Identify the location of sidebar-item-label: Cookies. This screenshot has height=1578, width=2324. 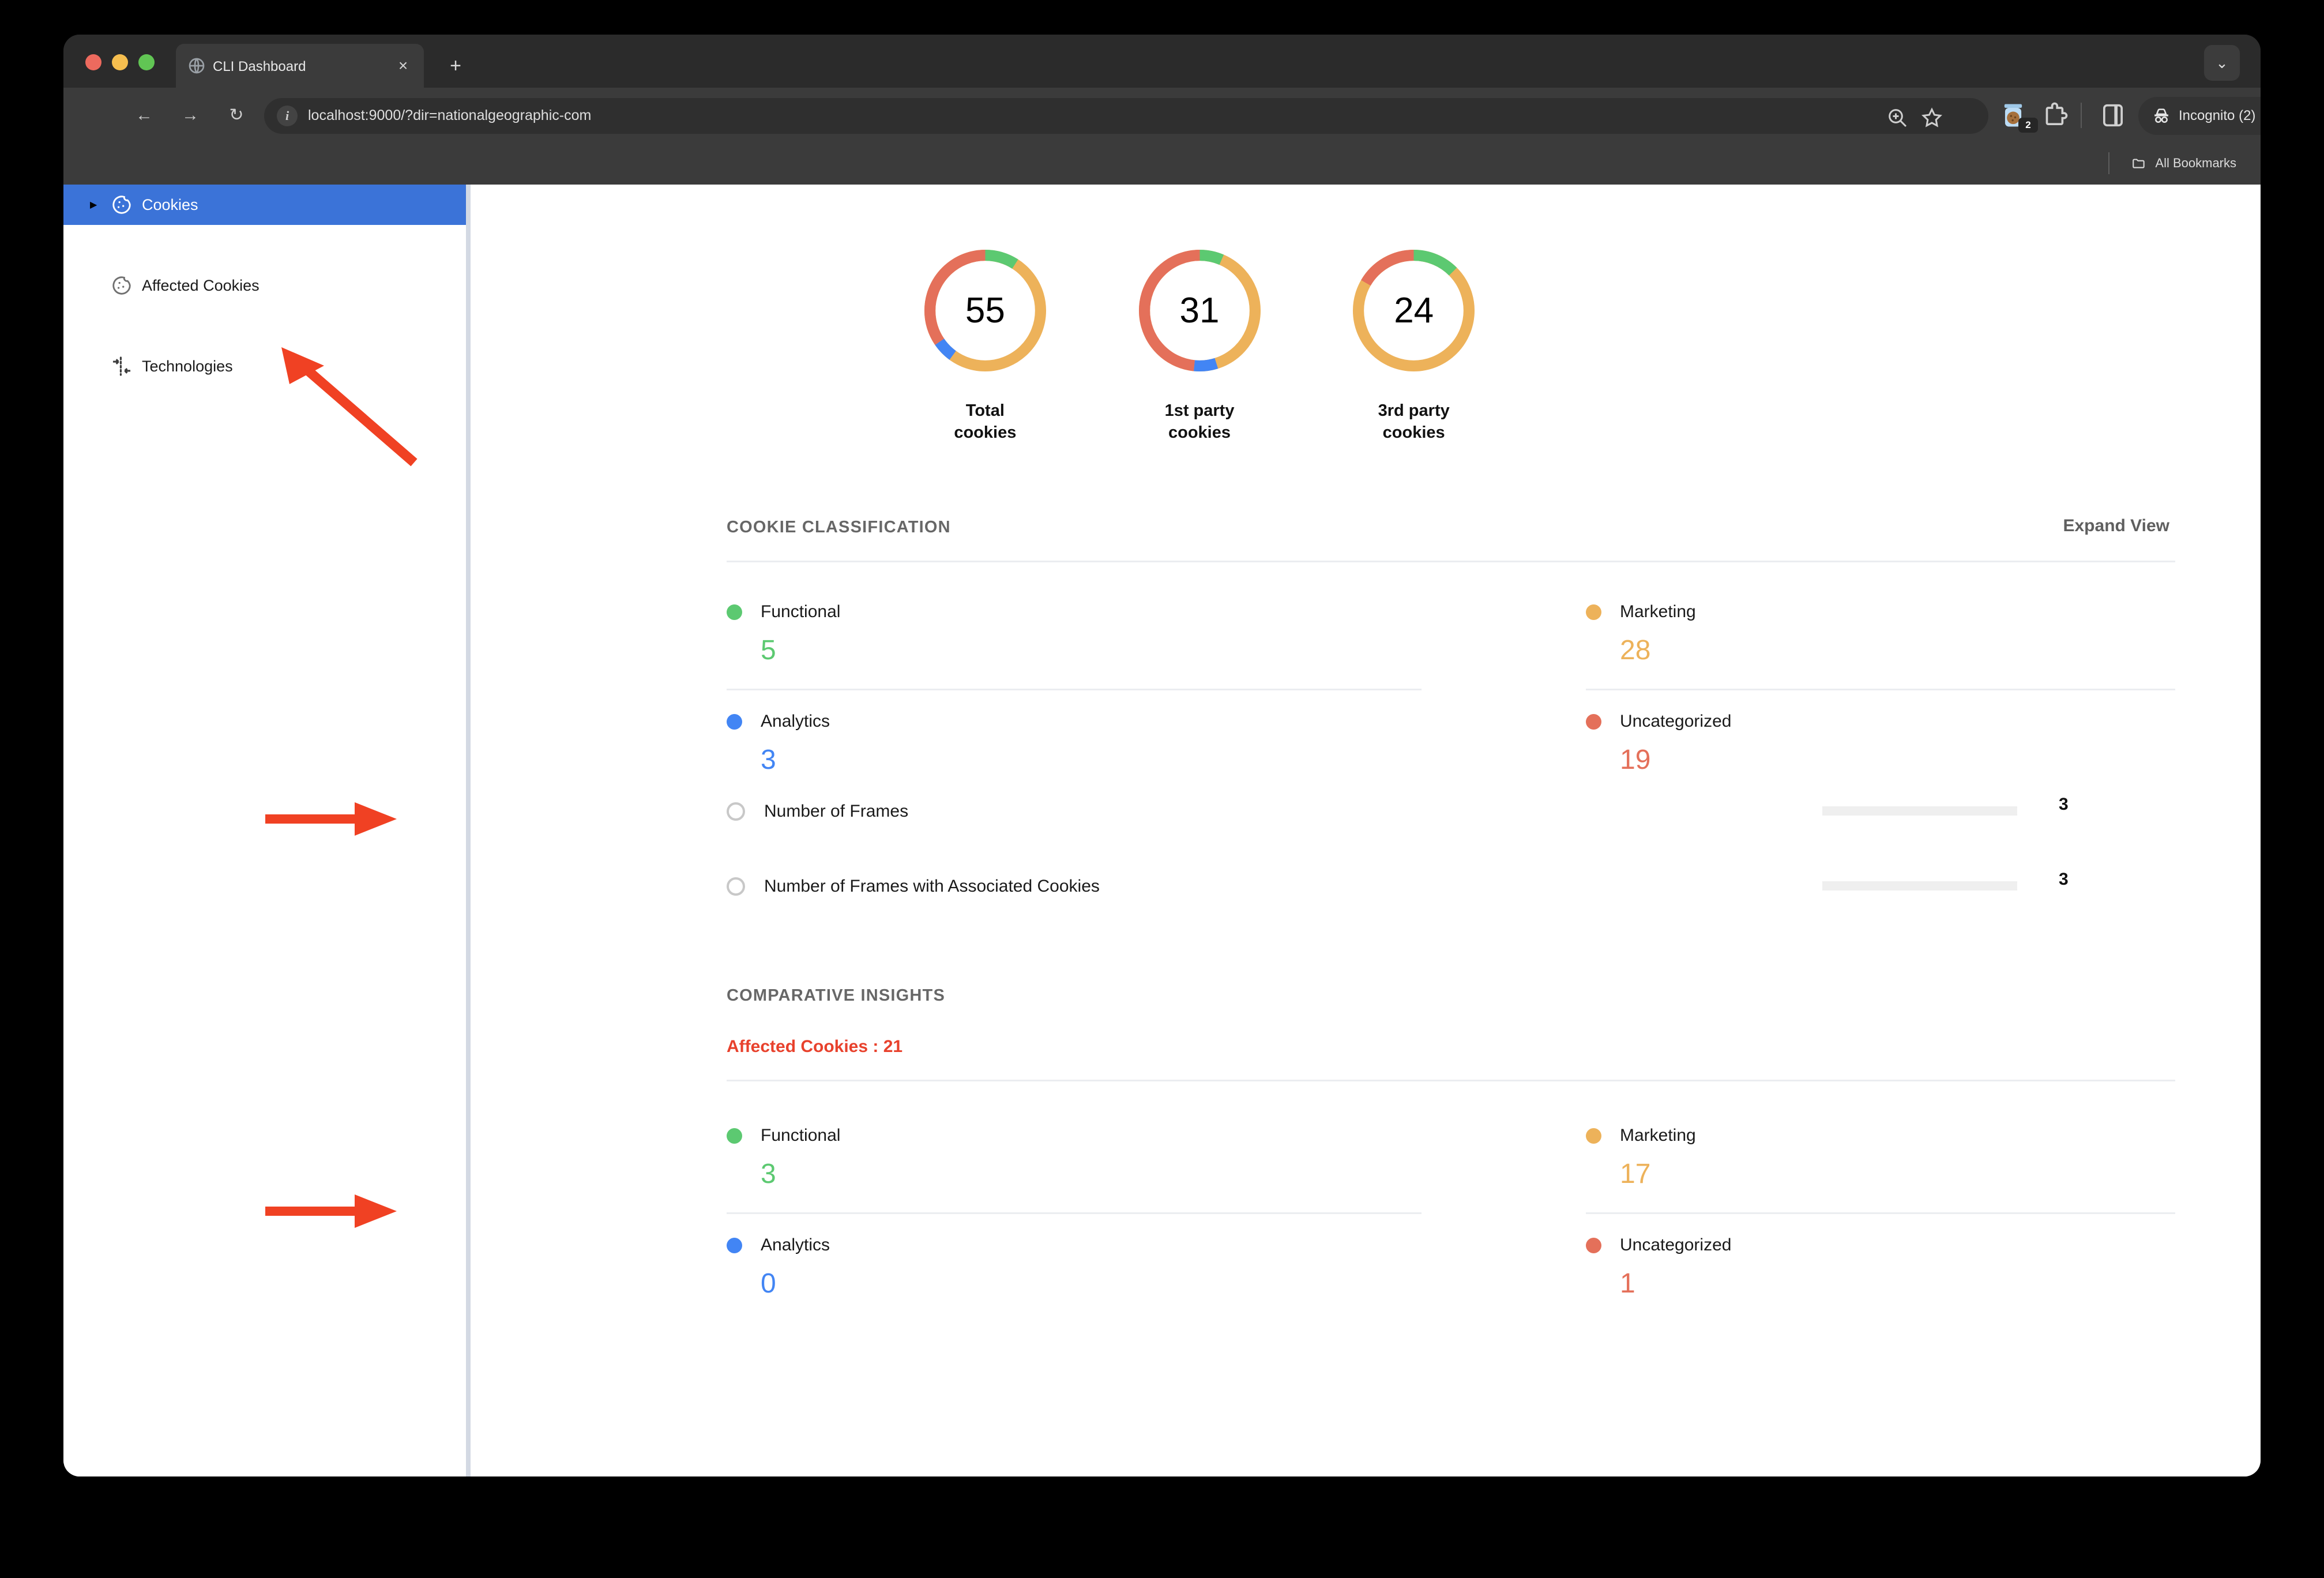
(170, 204).